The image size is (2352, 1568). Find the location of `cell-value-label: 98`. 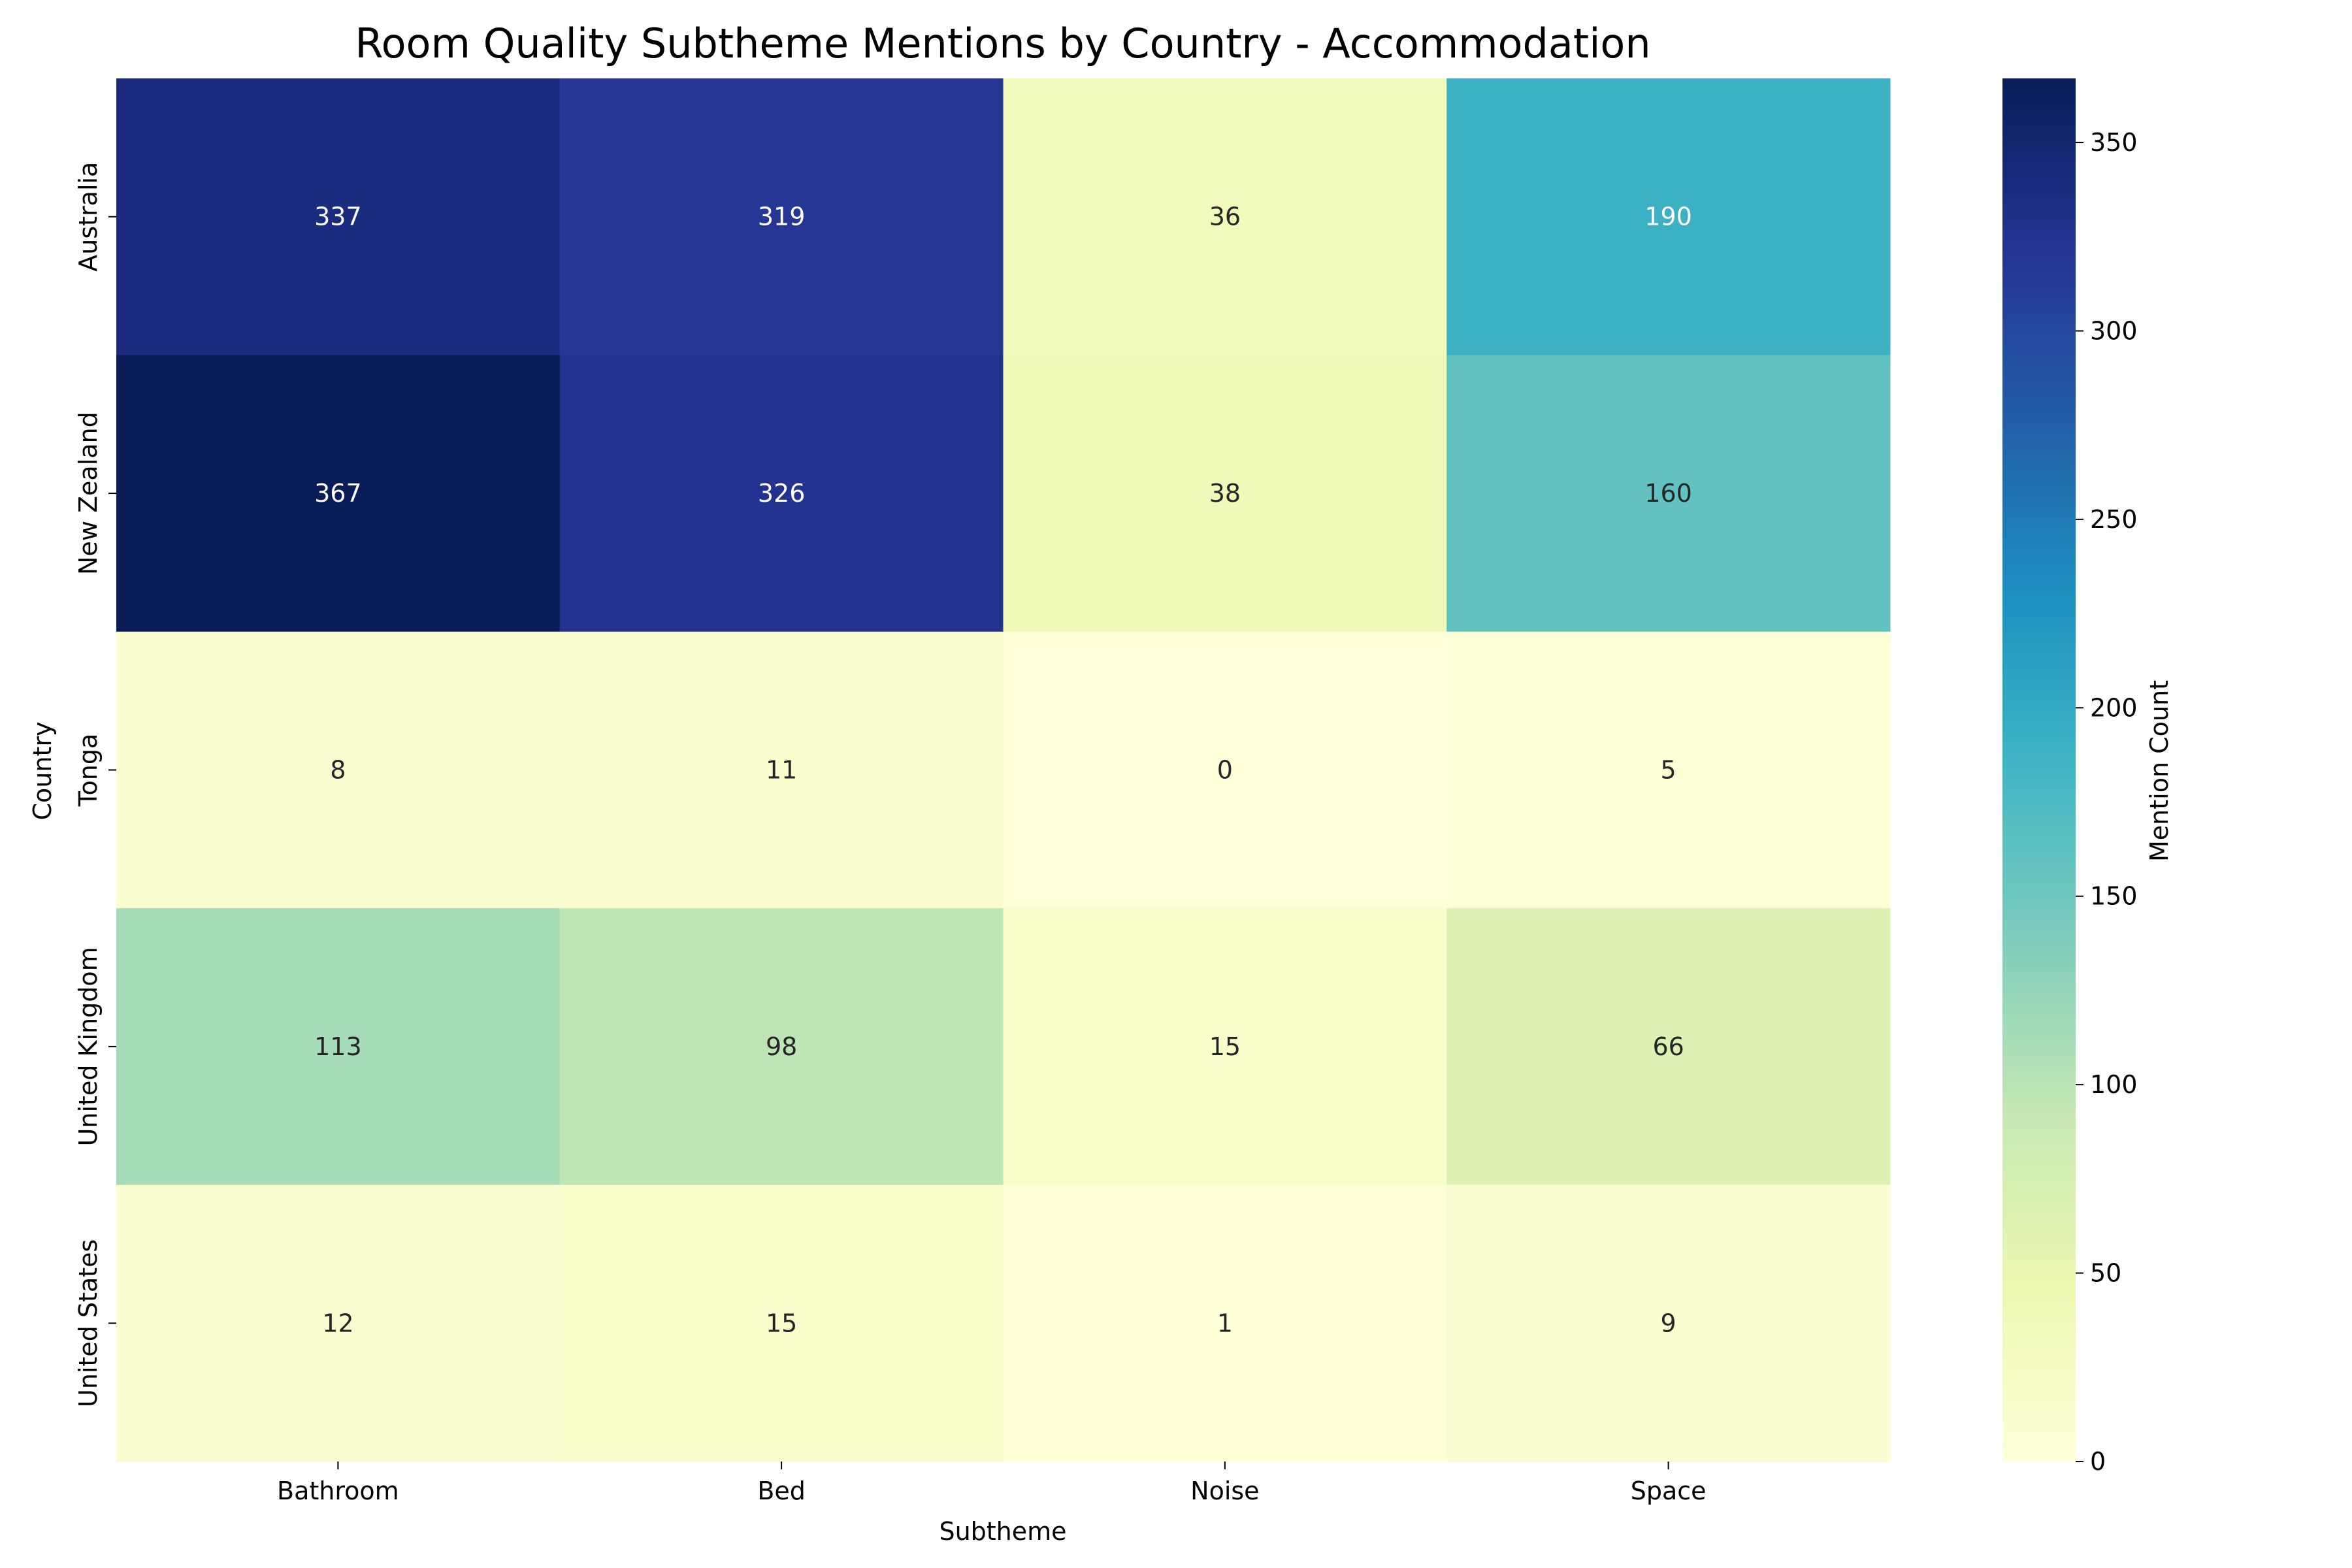

cell-value-label: 98 is located at coordinates (781, 1046).